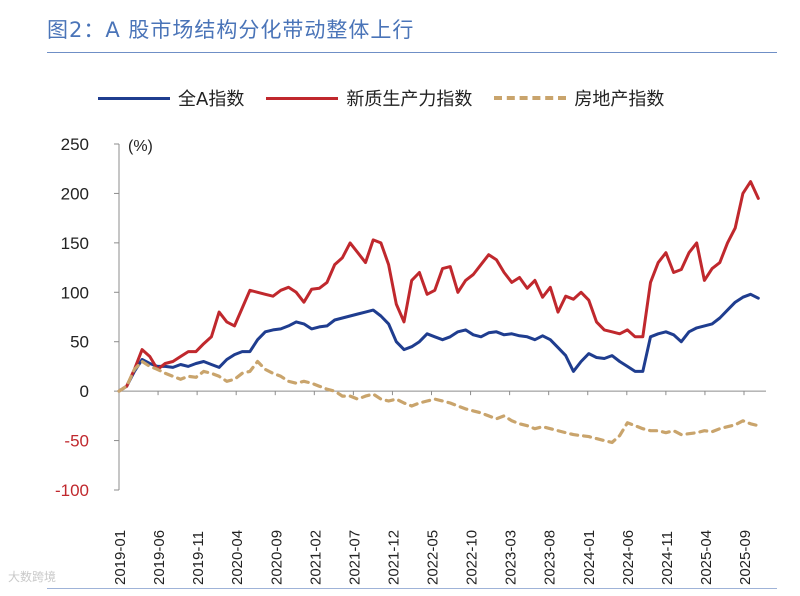  I want to click on x-tick-label: 2022-10, so click(472, 557).